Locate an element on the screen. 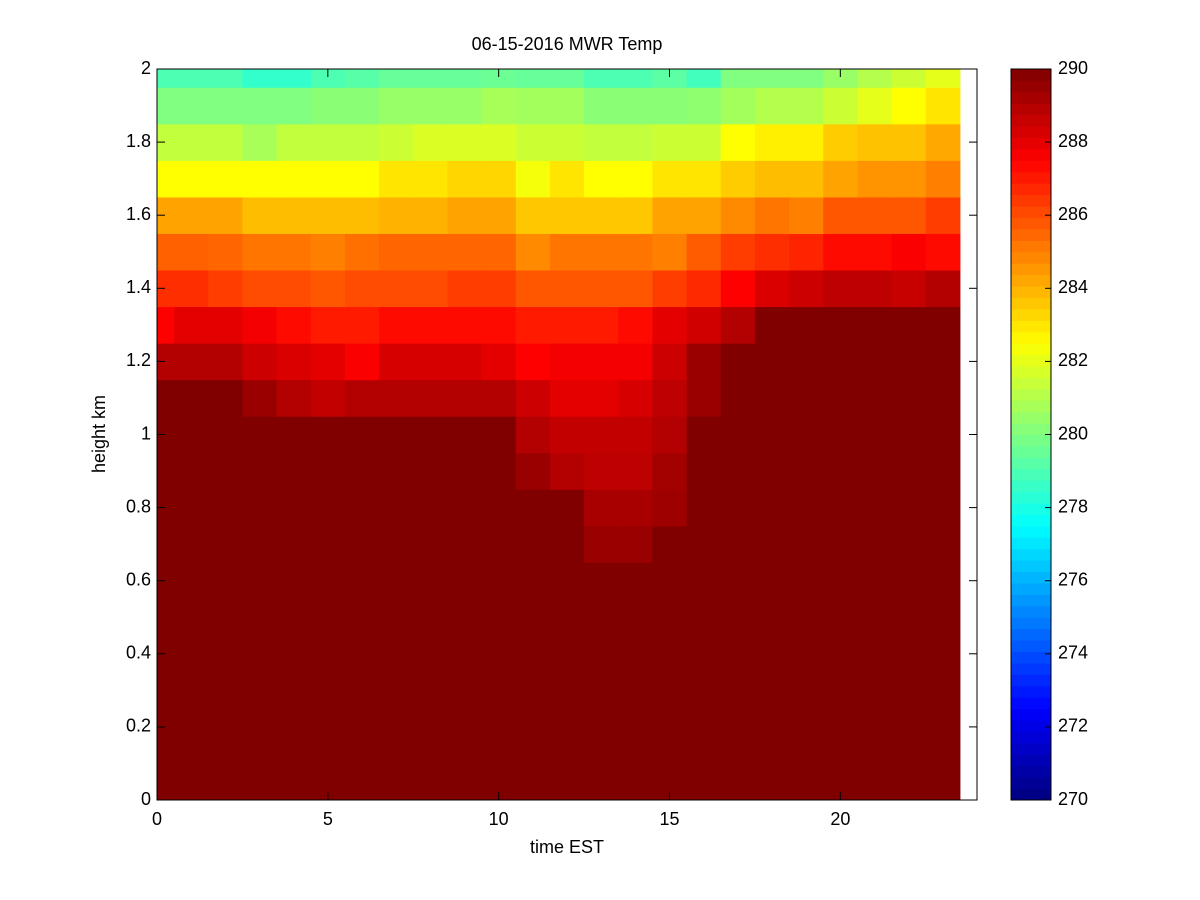  x-tick-label: 0 is located at coordinates (157, 819).